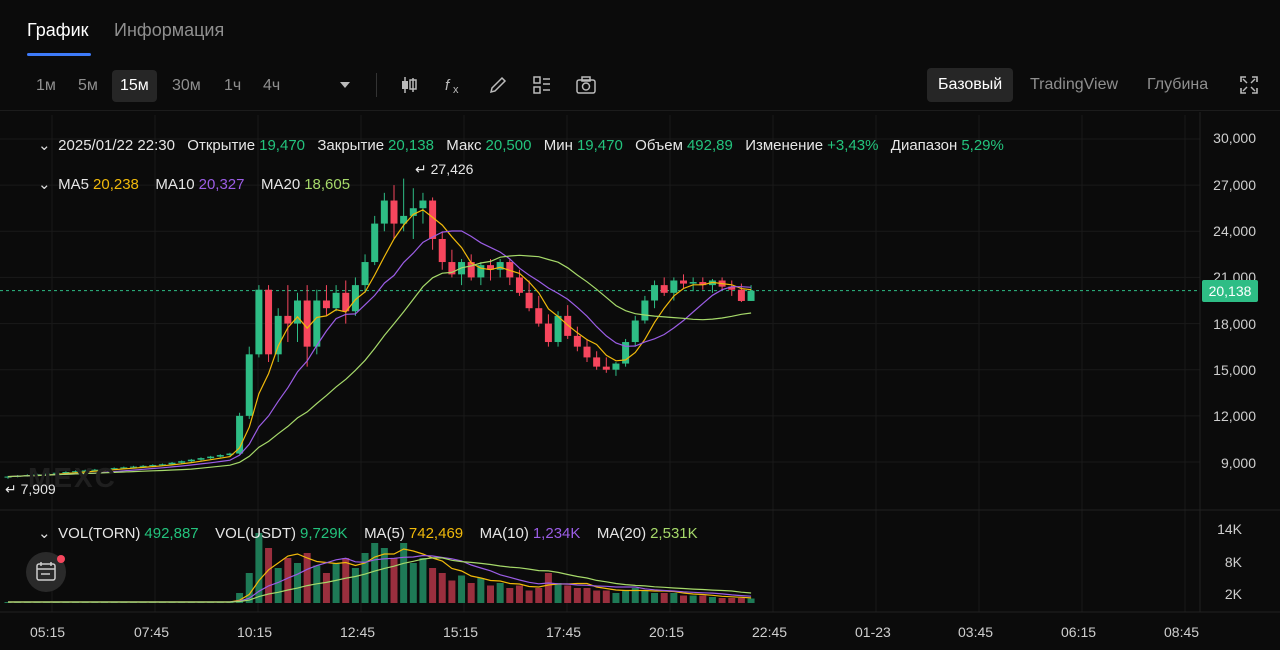 Image resolution: width=1280 pixels, height=650 pixels. I want to click on timeframe-4h: 4ч, so click(272, 85).